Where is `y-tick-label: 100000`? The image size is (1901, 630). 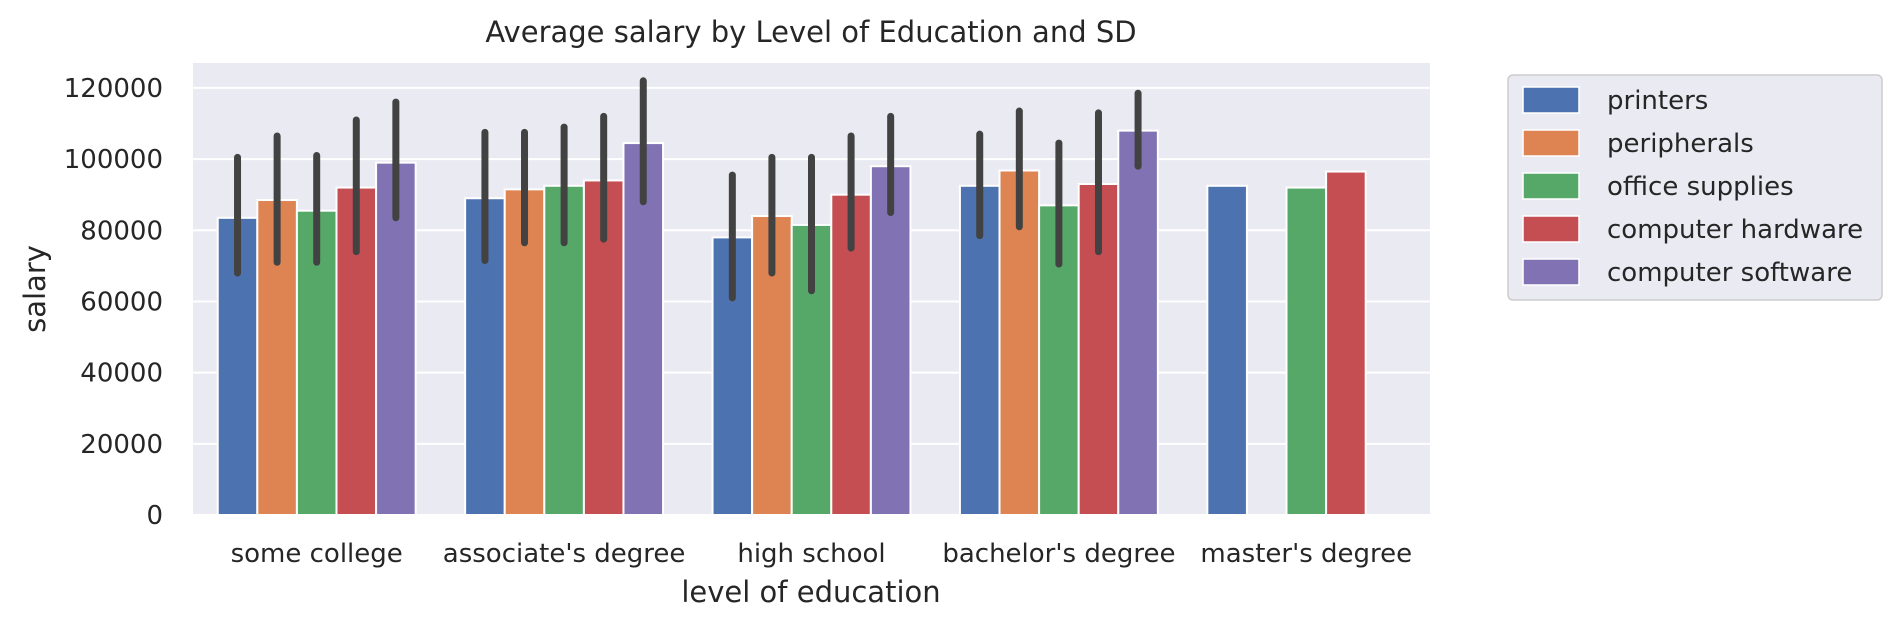 y-tick-label: 100000 is located at coordinates (113, 160).